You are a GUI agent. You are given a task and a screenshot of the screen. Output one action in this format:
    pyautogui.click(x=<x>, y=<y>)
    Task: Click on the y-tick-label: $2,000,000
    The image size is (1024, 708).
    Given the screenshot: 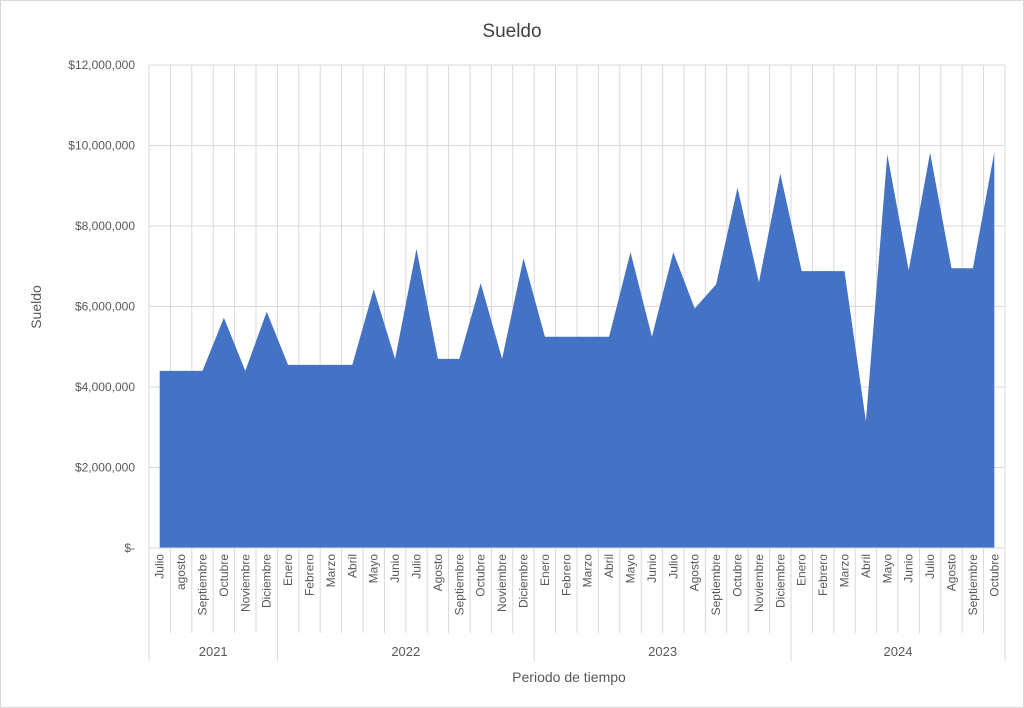 What is the action you would take?
    pyautogui.click(x=105, y=468)
    